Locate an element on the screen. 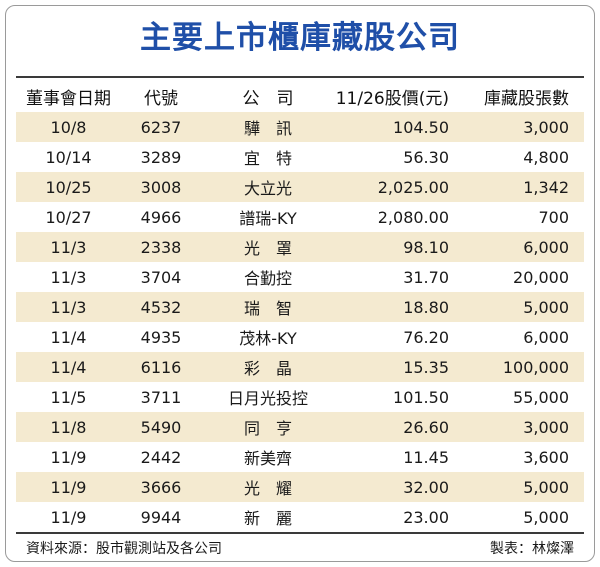  table-row: 10/27 4966 譜瑞-KY 2,080.00 700 is located at coordinates (300, 217).